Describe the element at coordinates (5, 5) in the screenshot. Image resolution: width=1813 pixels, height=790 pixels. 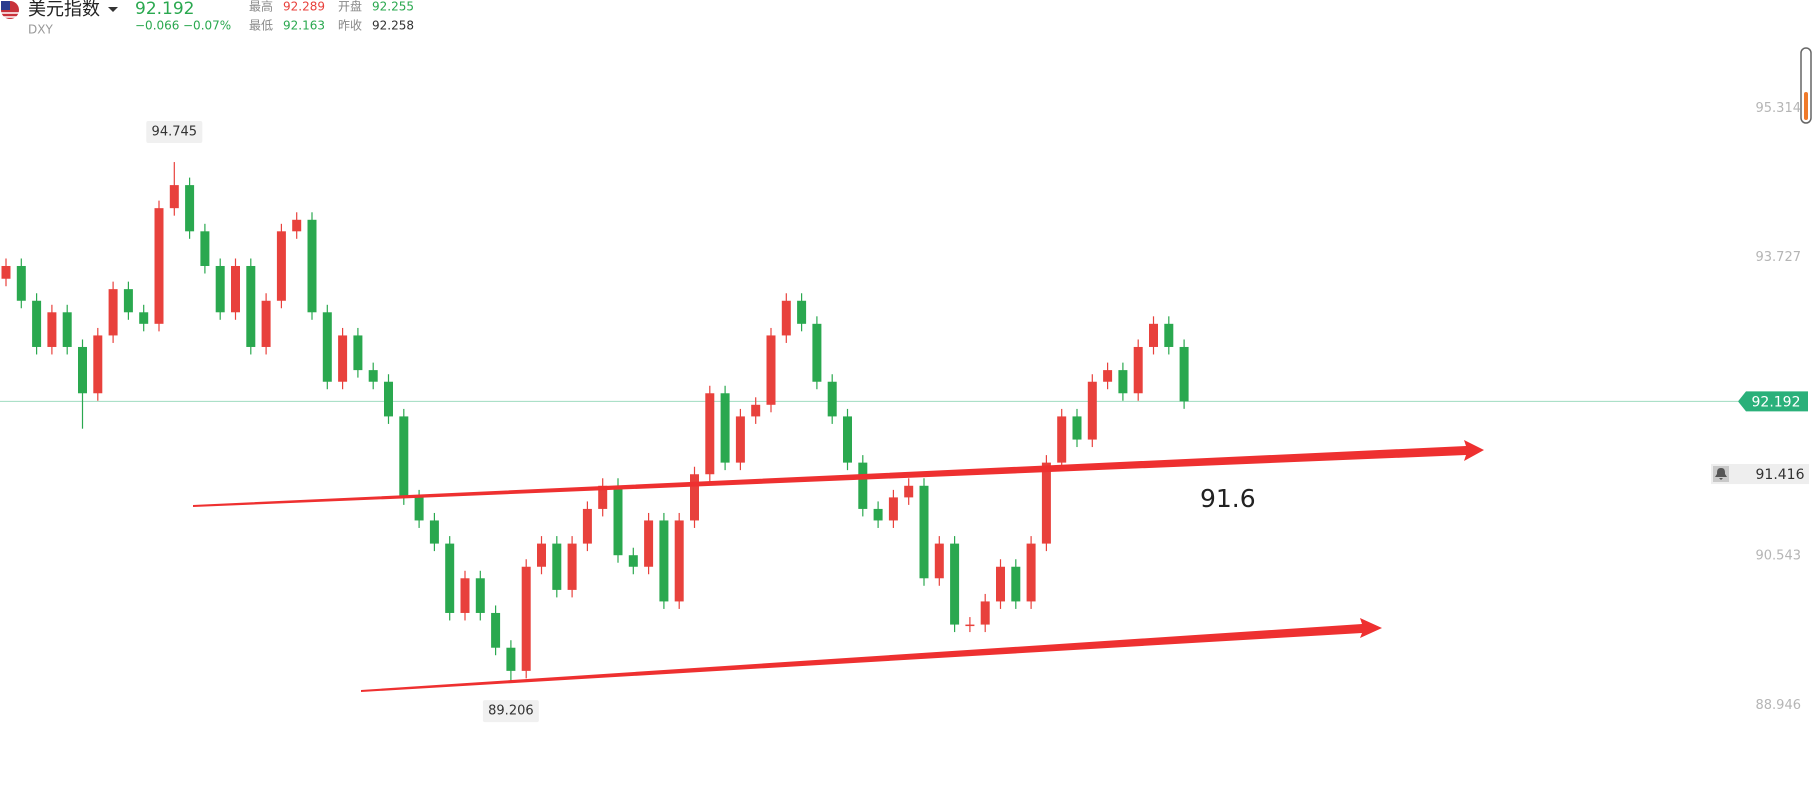
I see `flag-canton` at that location.